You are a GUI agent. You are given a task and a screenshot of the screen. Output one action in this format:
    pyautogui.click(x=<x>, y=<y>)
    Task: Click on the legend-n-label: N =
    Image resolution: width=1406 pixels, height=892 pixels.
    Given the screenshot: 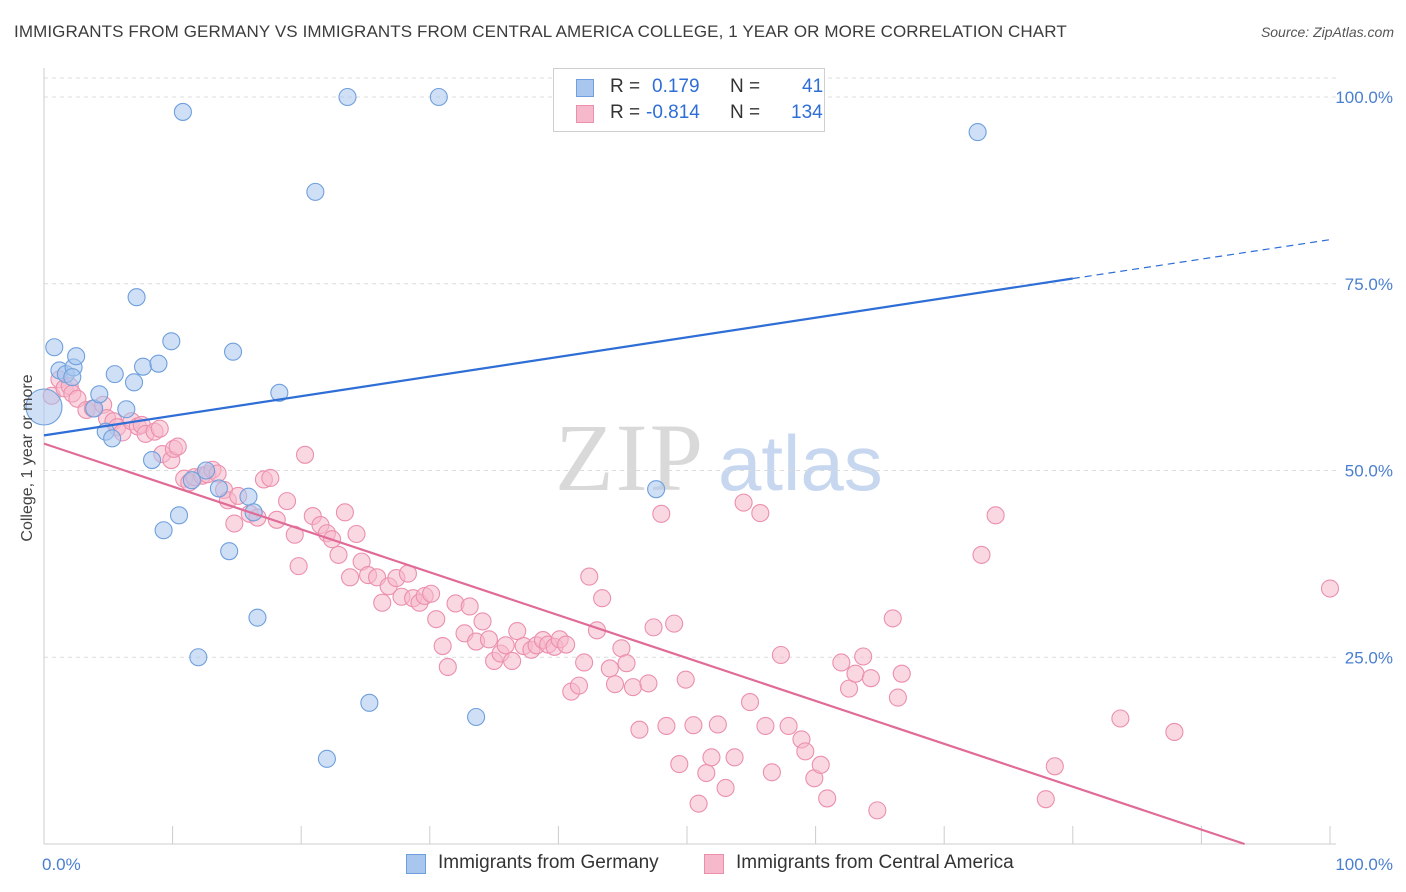 What is the action you would take?
    pyautogui.click(x=745, y=112)
    